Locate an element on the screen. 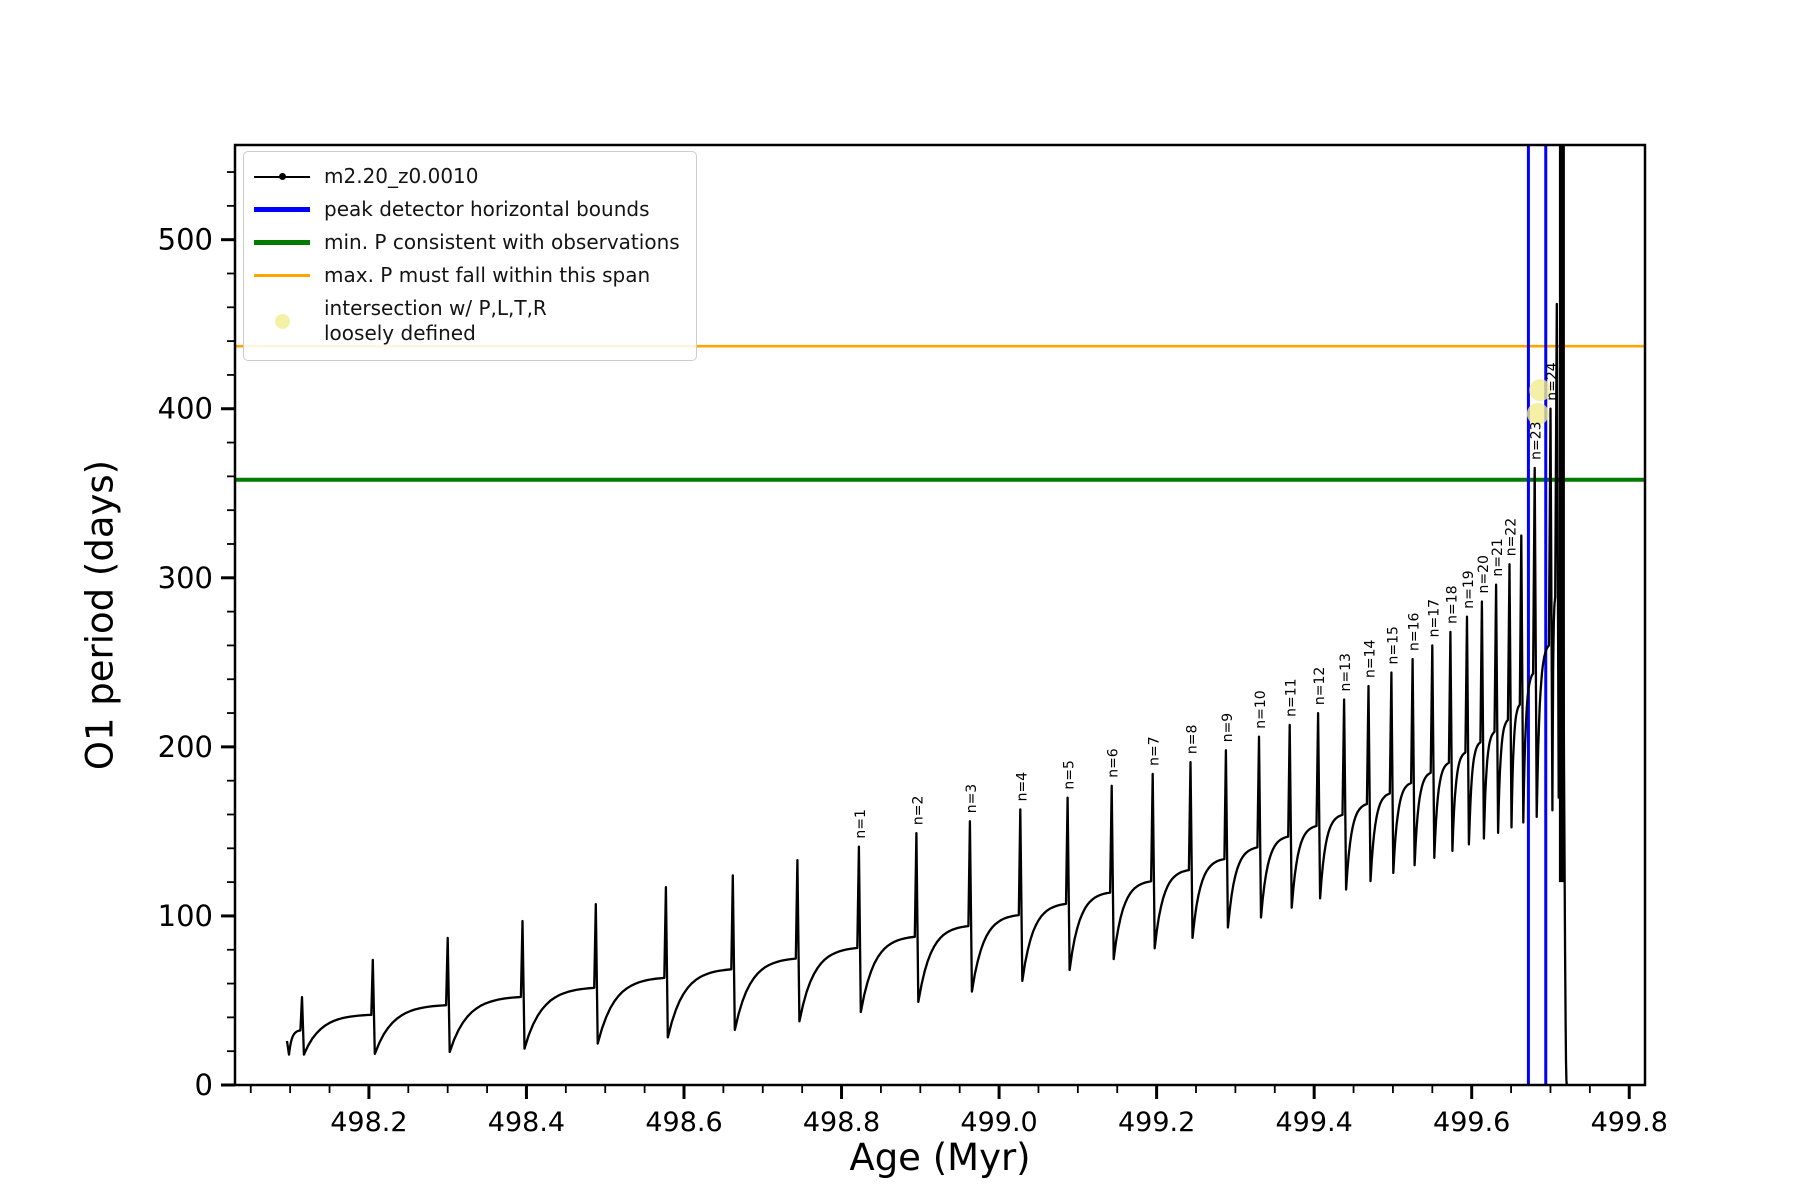 The image size is (1800, 1200). peak-label: n=9 is located at coordinates (1228, 728).